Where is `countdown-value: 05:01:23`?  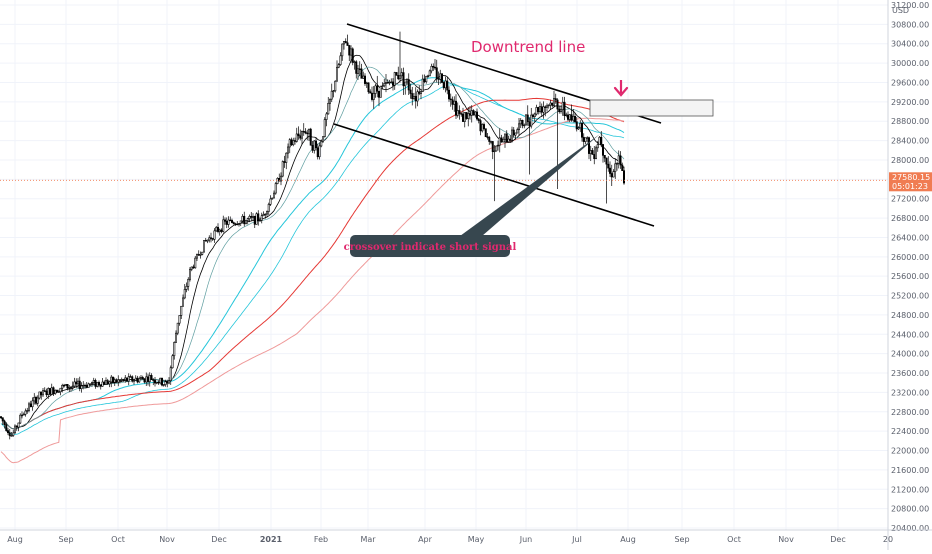
countdown-value: 05:01:23 is located at coordinates (910, 186).